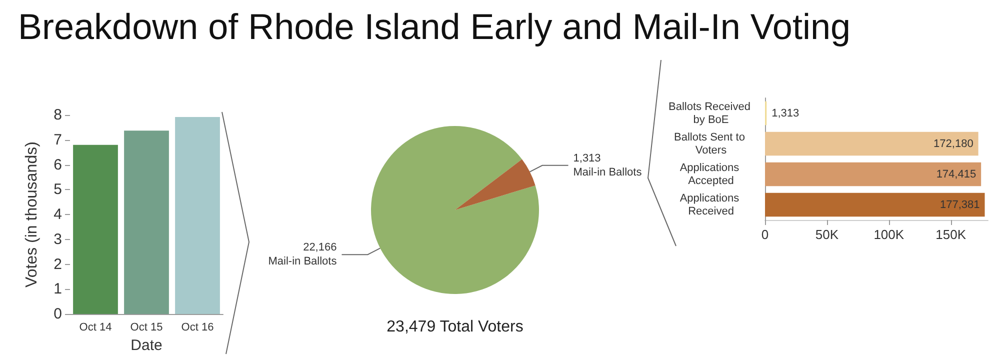 This screenshot has height=358, width=1000. What do you see at coordinates (711, 205) in the screenshot?
I see `y-tick-label: Applications Received` at bounding box center [711, 205].